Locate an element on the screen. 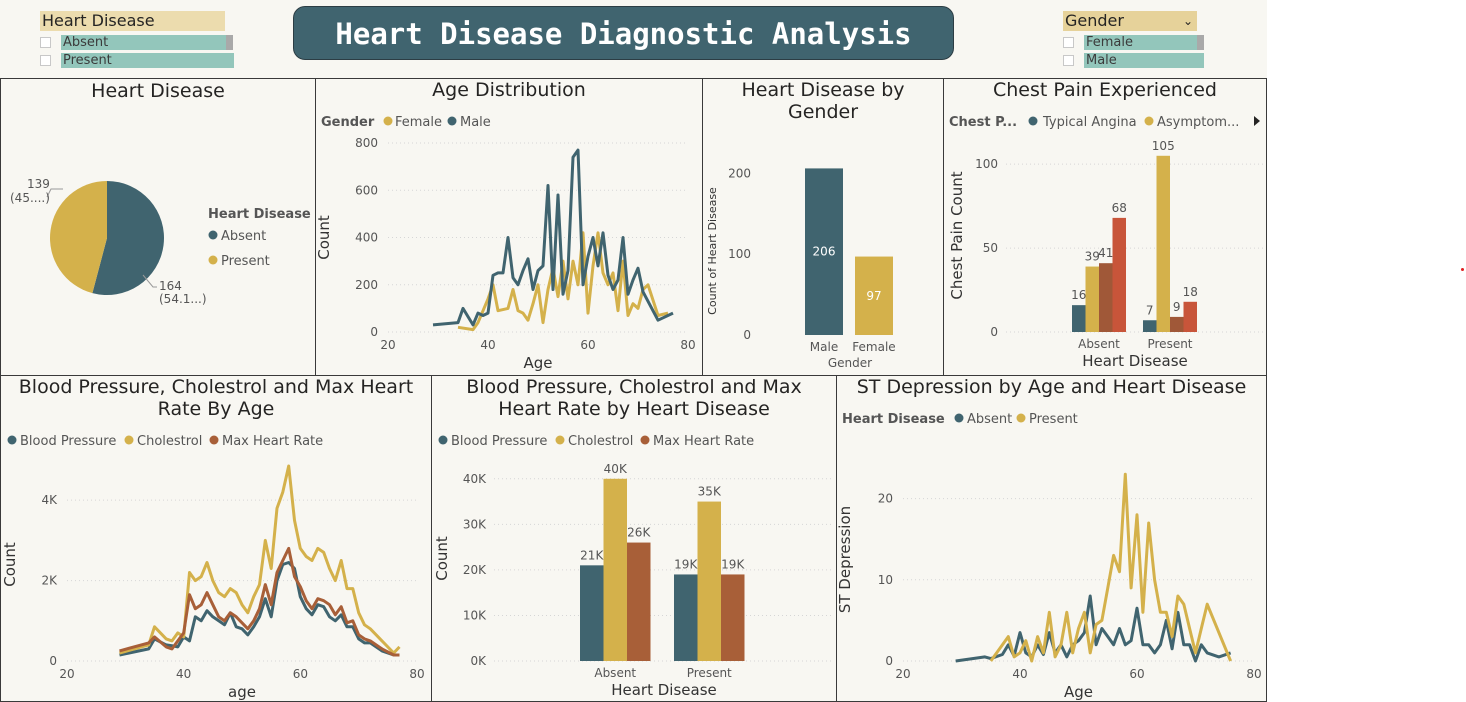  slicer-item-absent: Absent is located at coordinates (137, 43).